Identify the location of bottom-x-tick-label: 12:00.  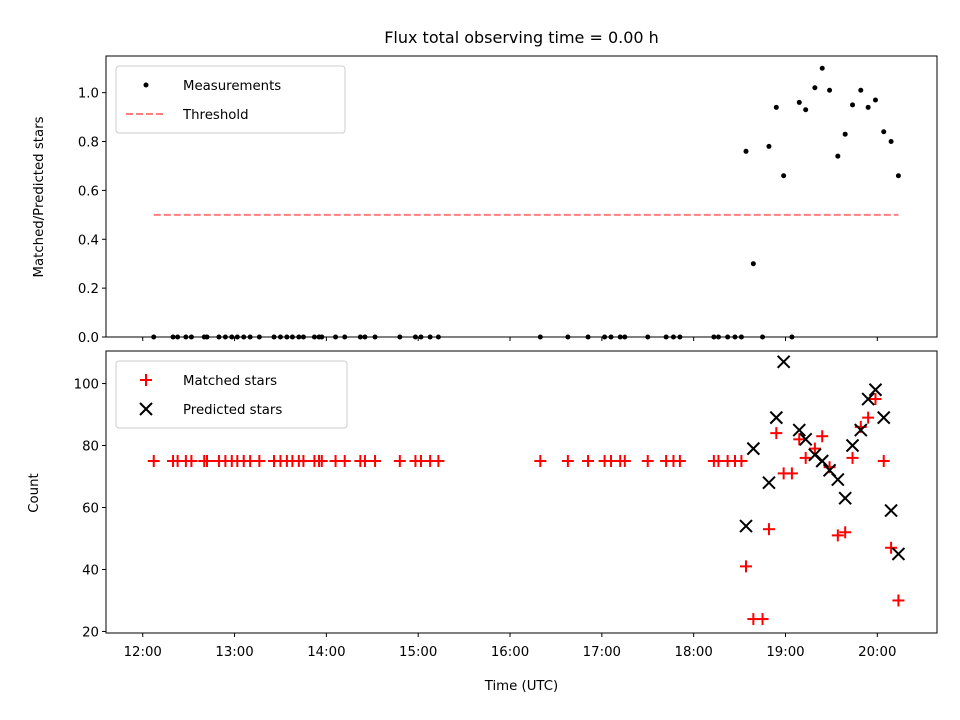
(143, 652).